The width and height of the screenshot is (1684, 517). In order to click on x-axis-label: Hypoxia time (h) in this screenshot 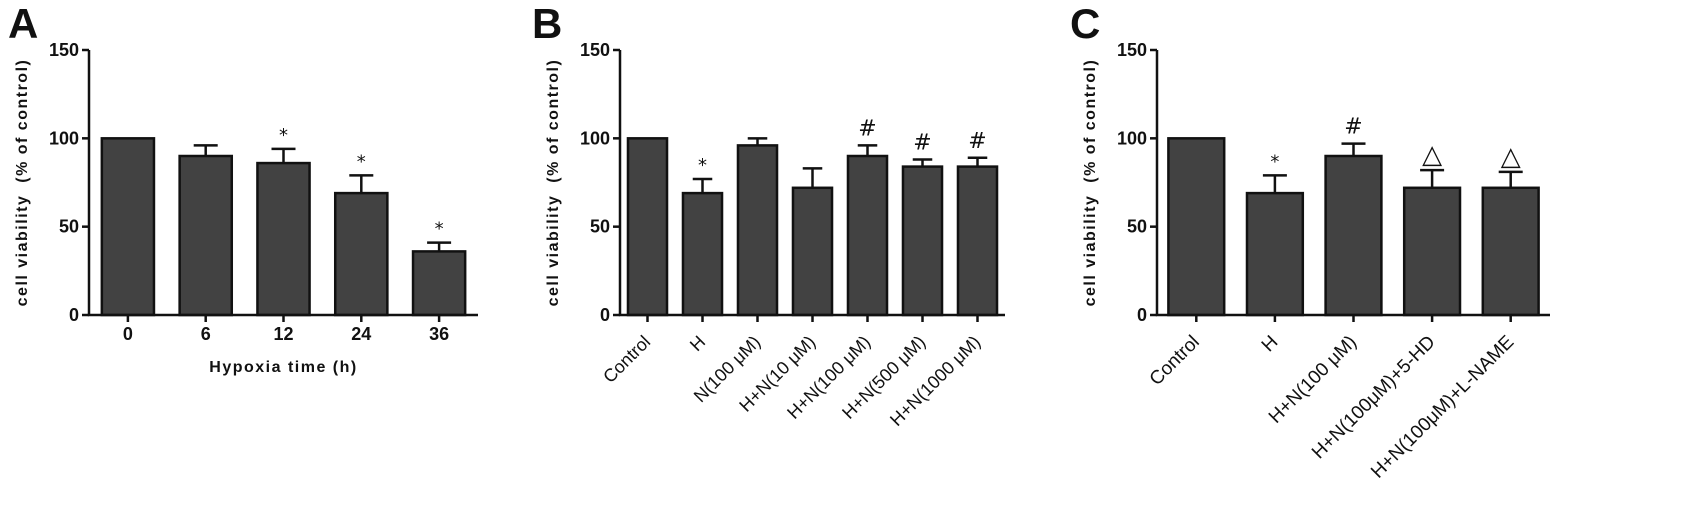, I will do `click(283, 367)`.